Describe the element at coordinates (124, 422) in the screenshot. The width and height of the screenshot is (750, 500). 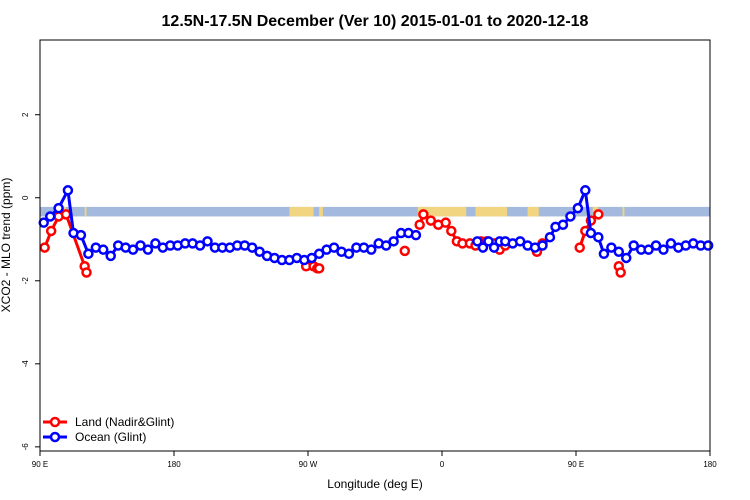
I see `legend-label-land: Land (Nadir&Glint)` at that location.